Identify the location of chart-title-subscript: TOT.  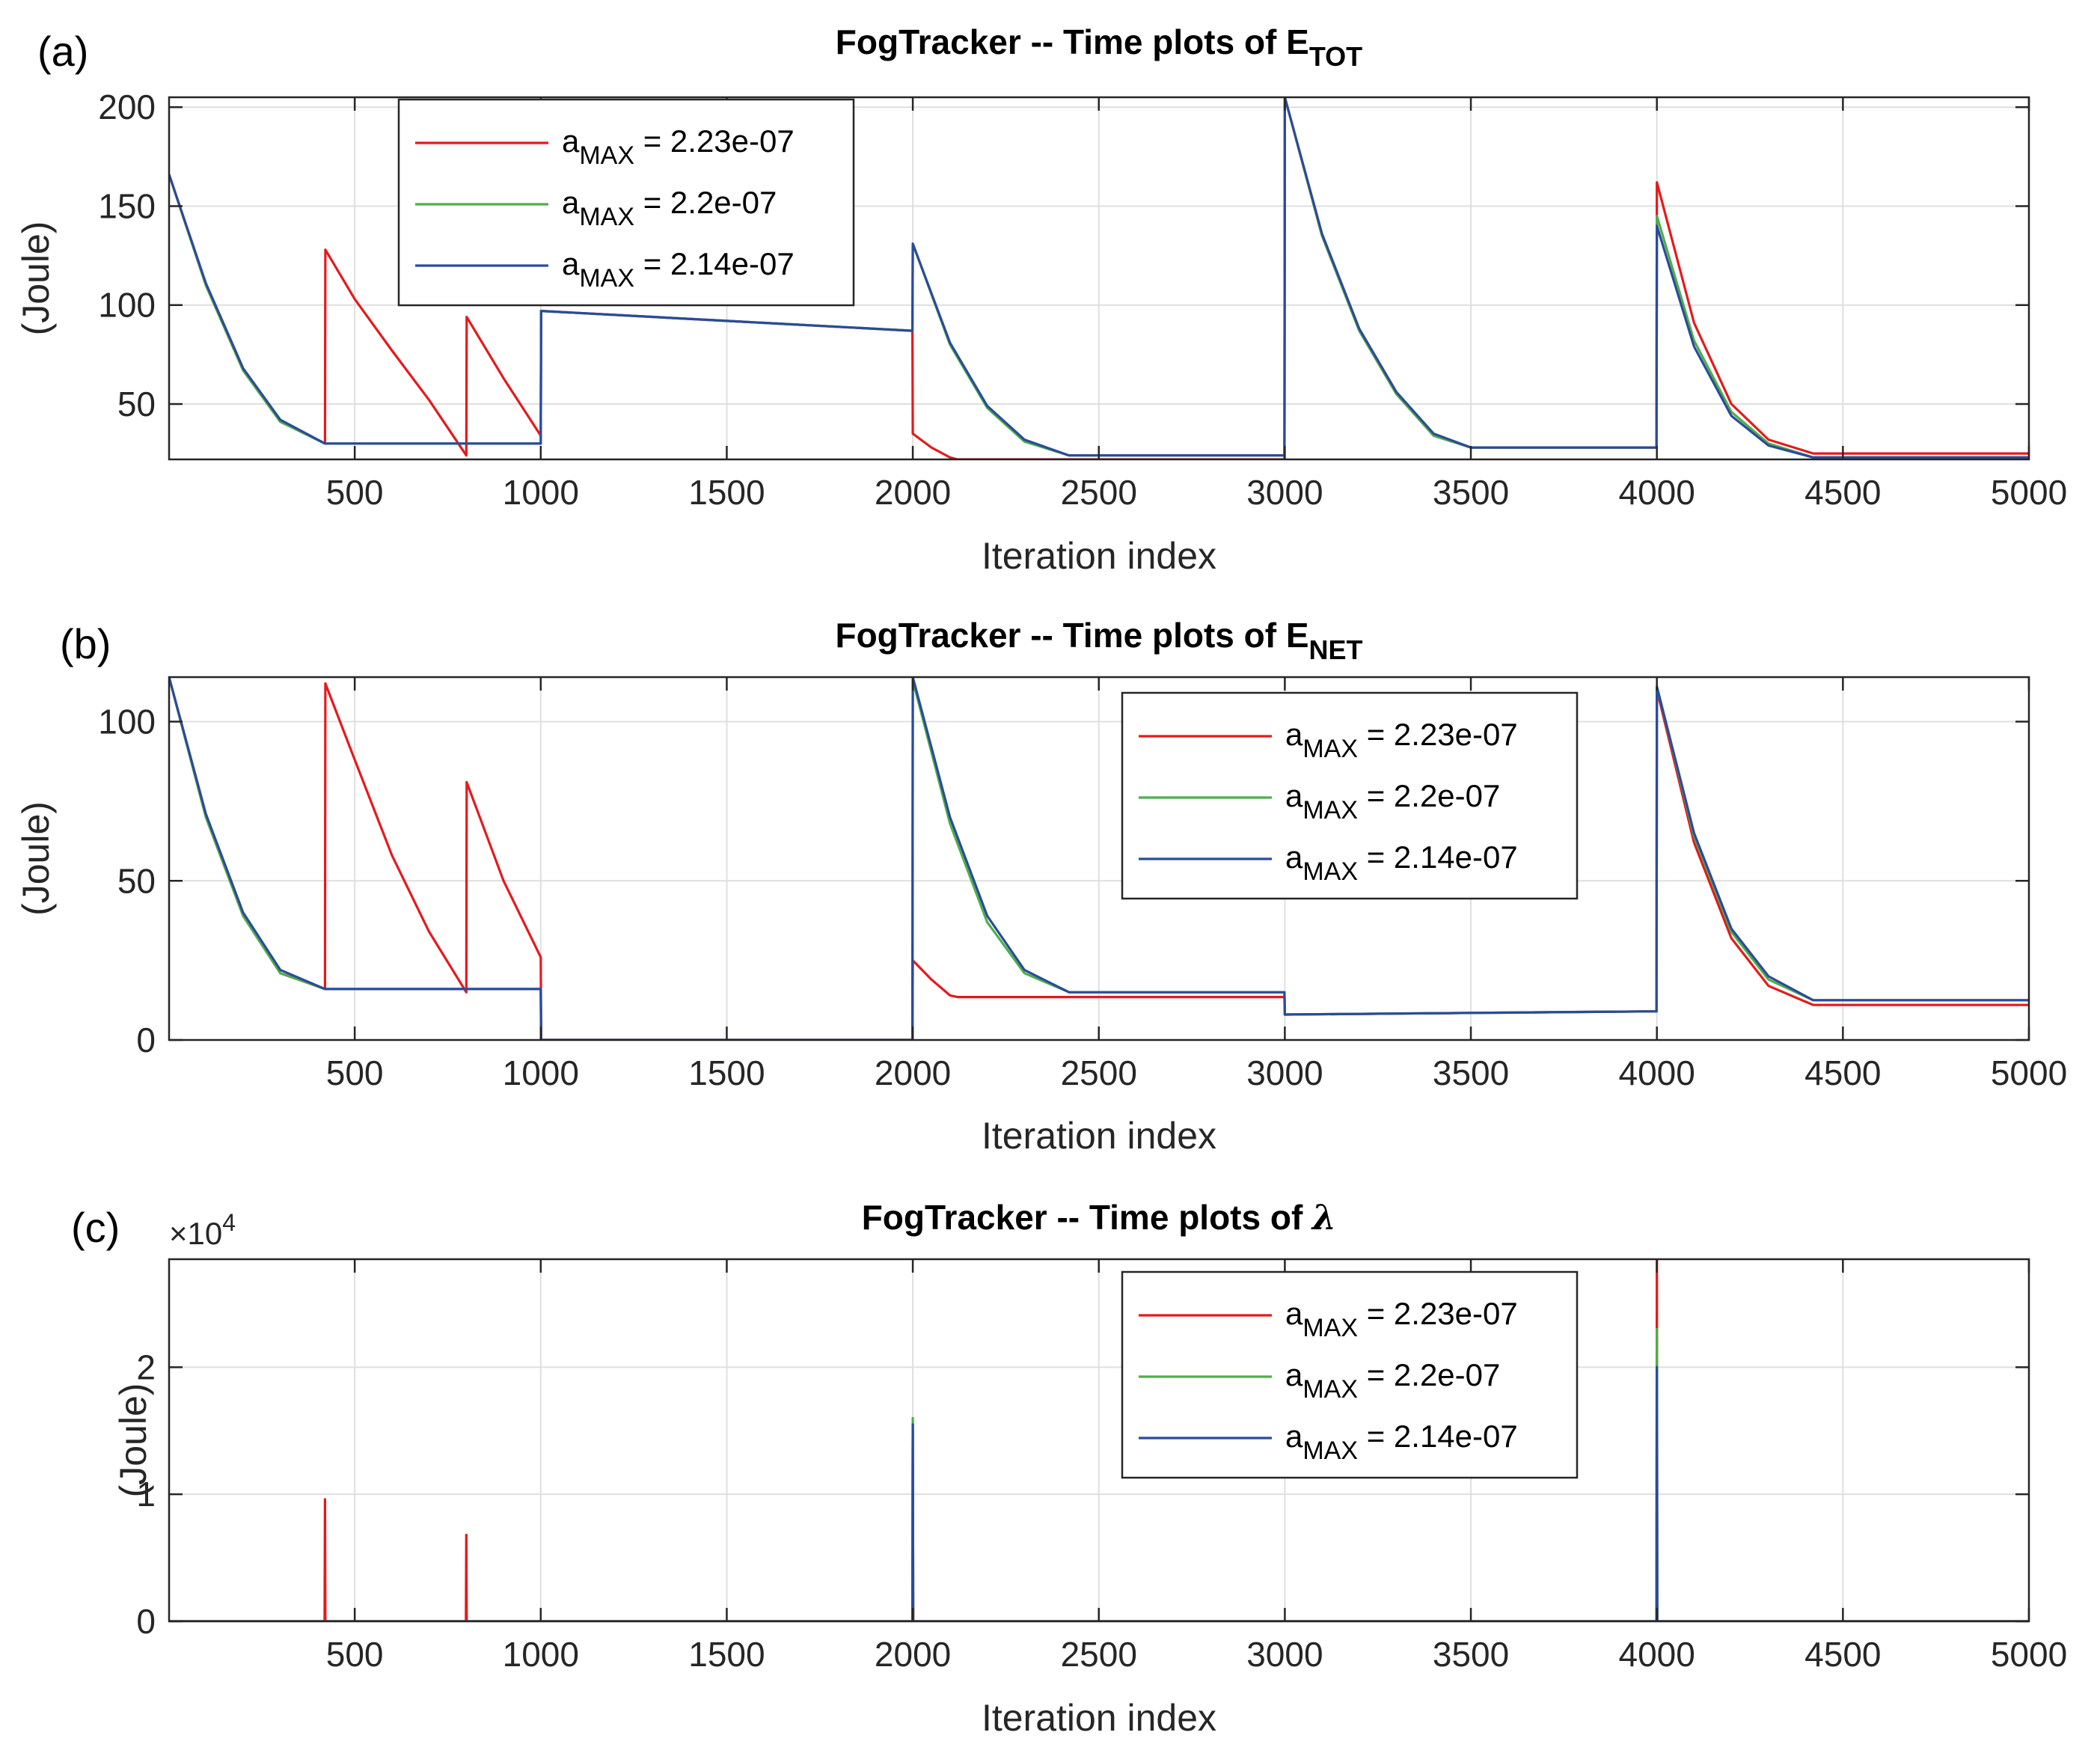
(1335, 56).